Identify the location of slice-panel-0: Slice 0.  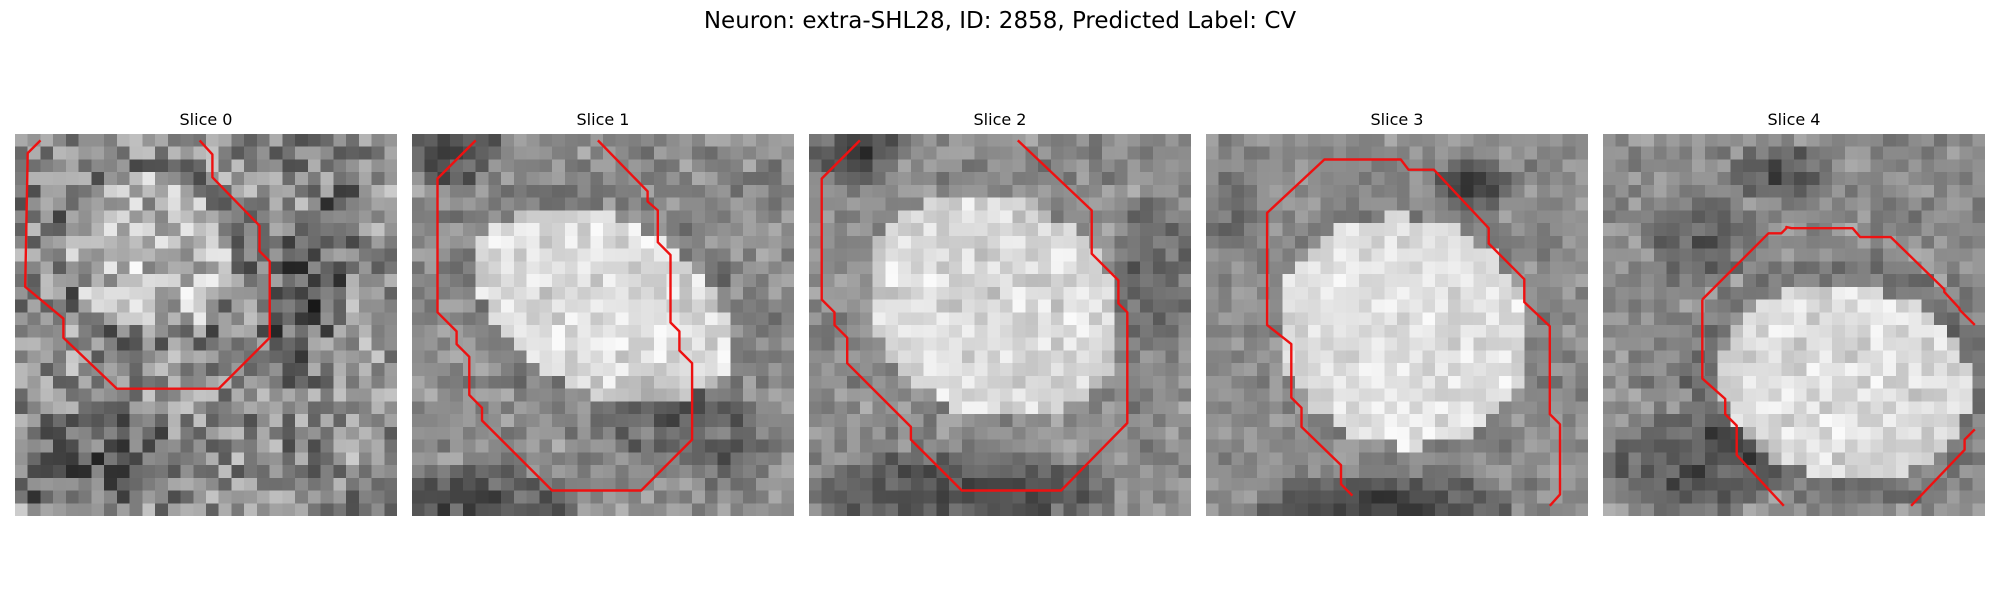
(206, 312).